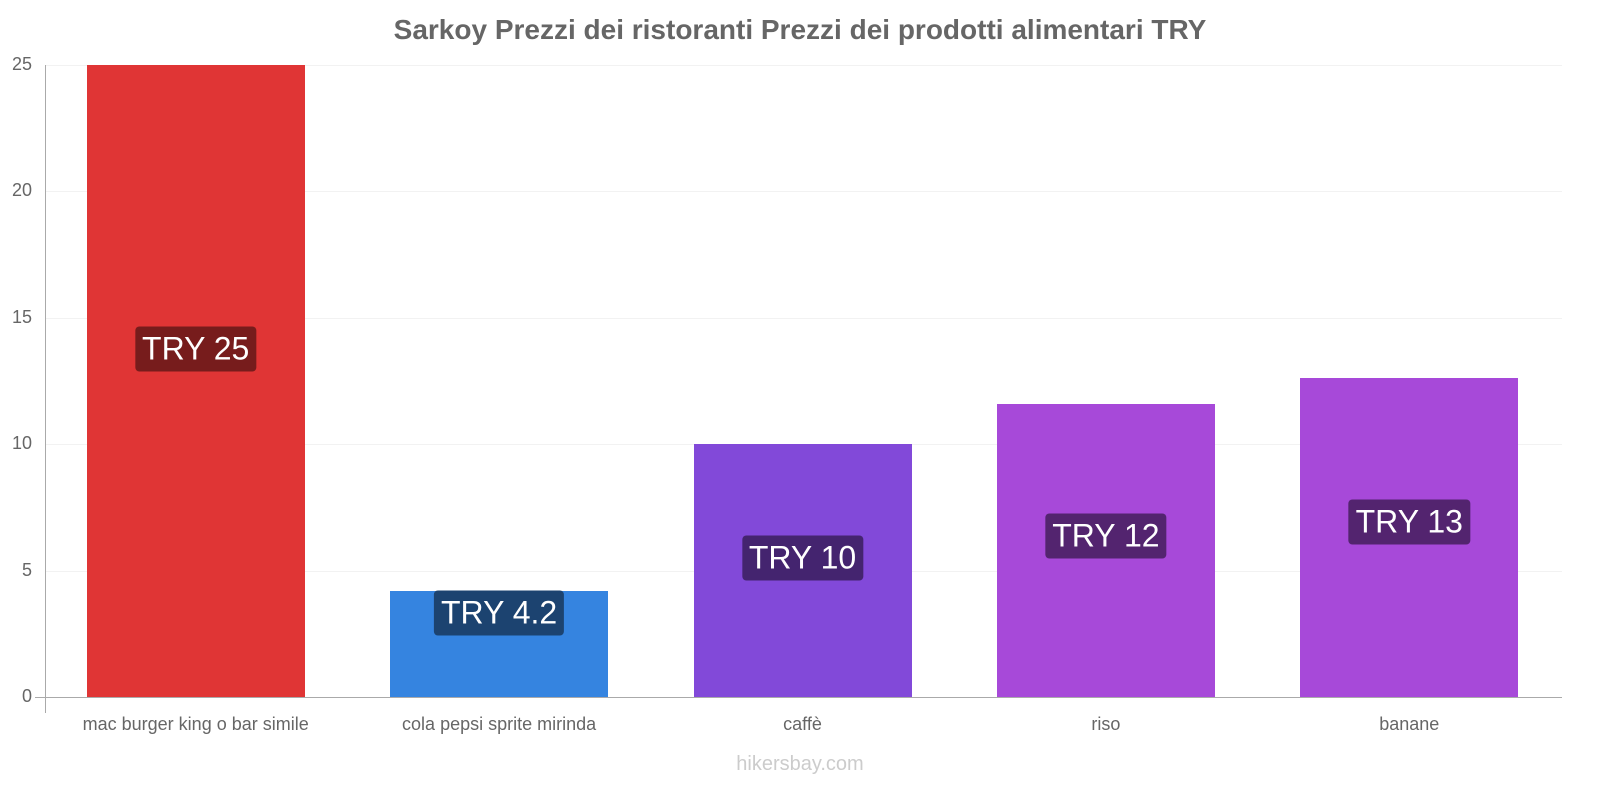 The width and height of the screenshot is (1600, 800). I want to click on x-tick-label: cola pepsi sprite mirinda, so click(499, 724).